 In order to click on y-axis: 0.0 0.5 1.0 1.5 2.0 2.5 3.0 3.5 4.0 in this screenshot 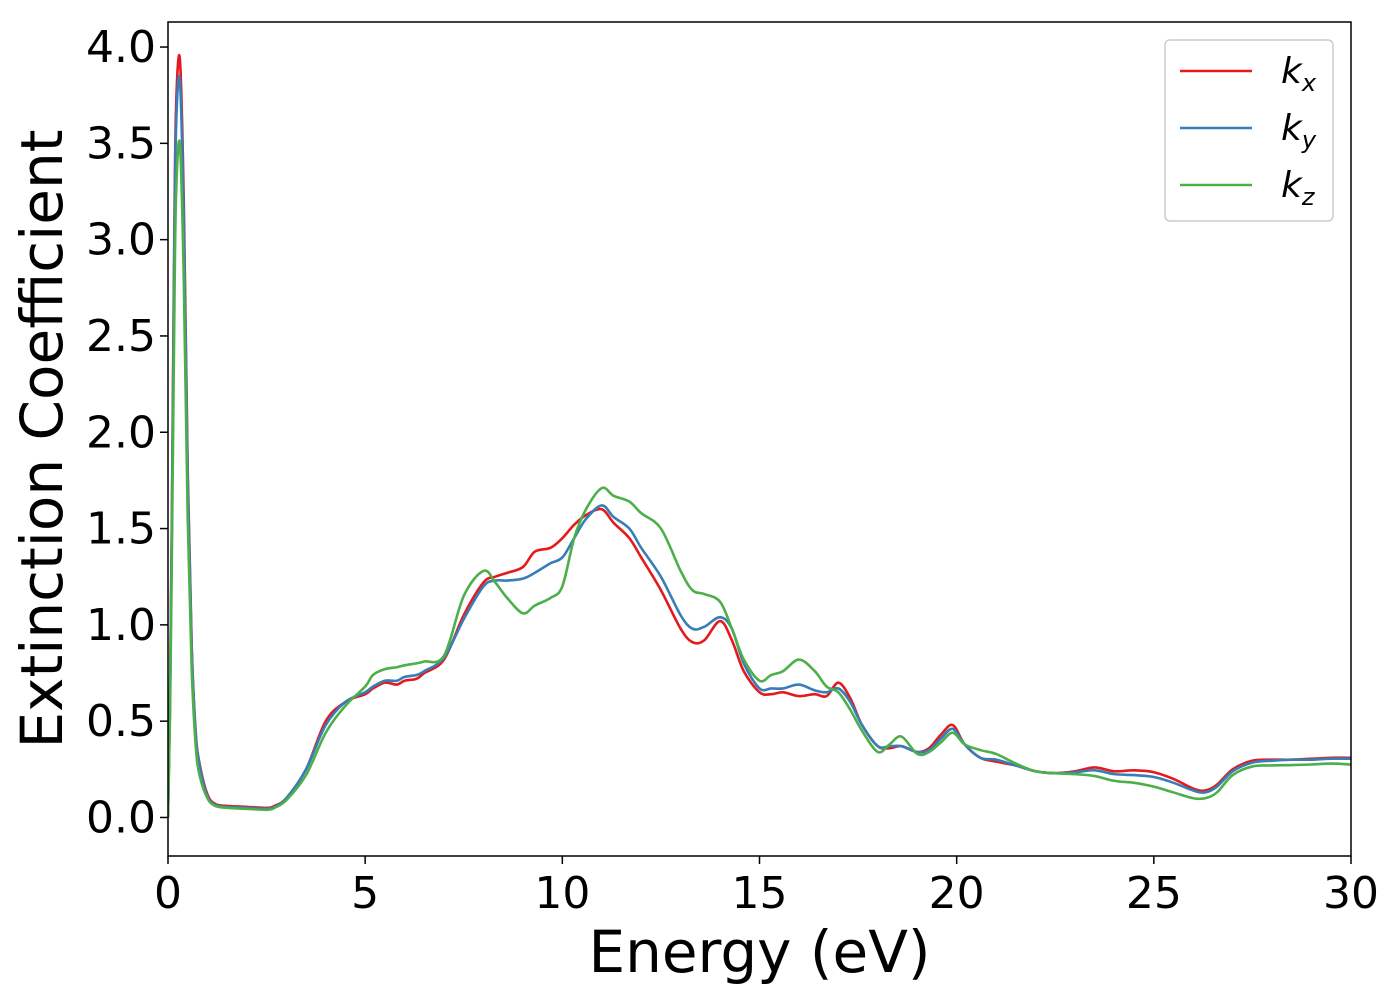, I will do `click(127, 432)`.